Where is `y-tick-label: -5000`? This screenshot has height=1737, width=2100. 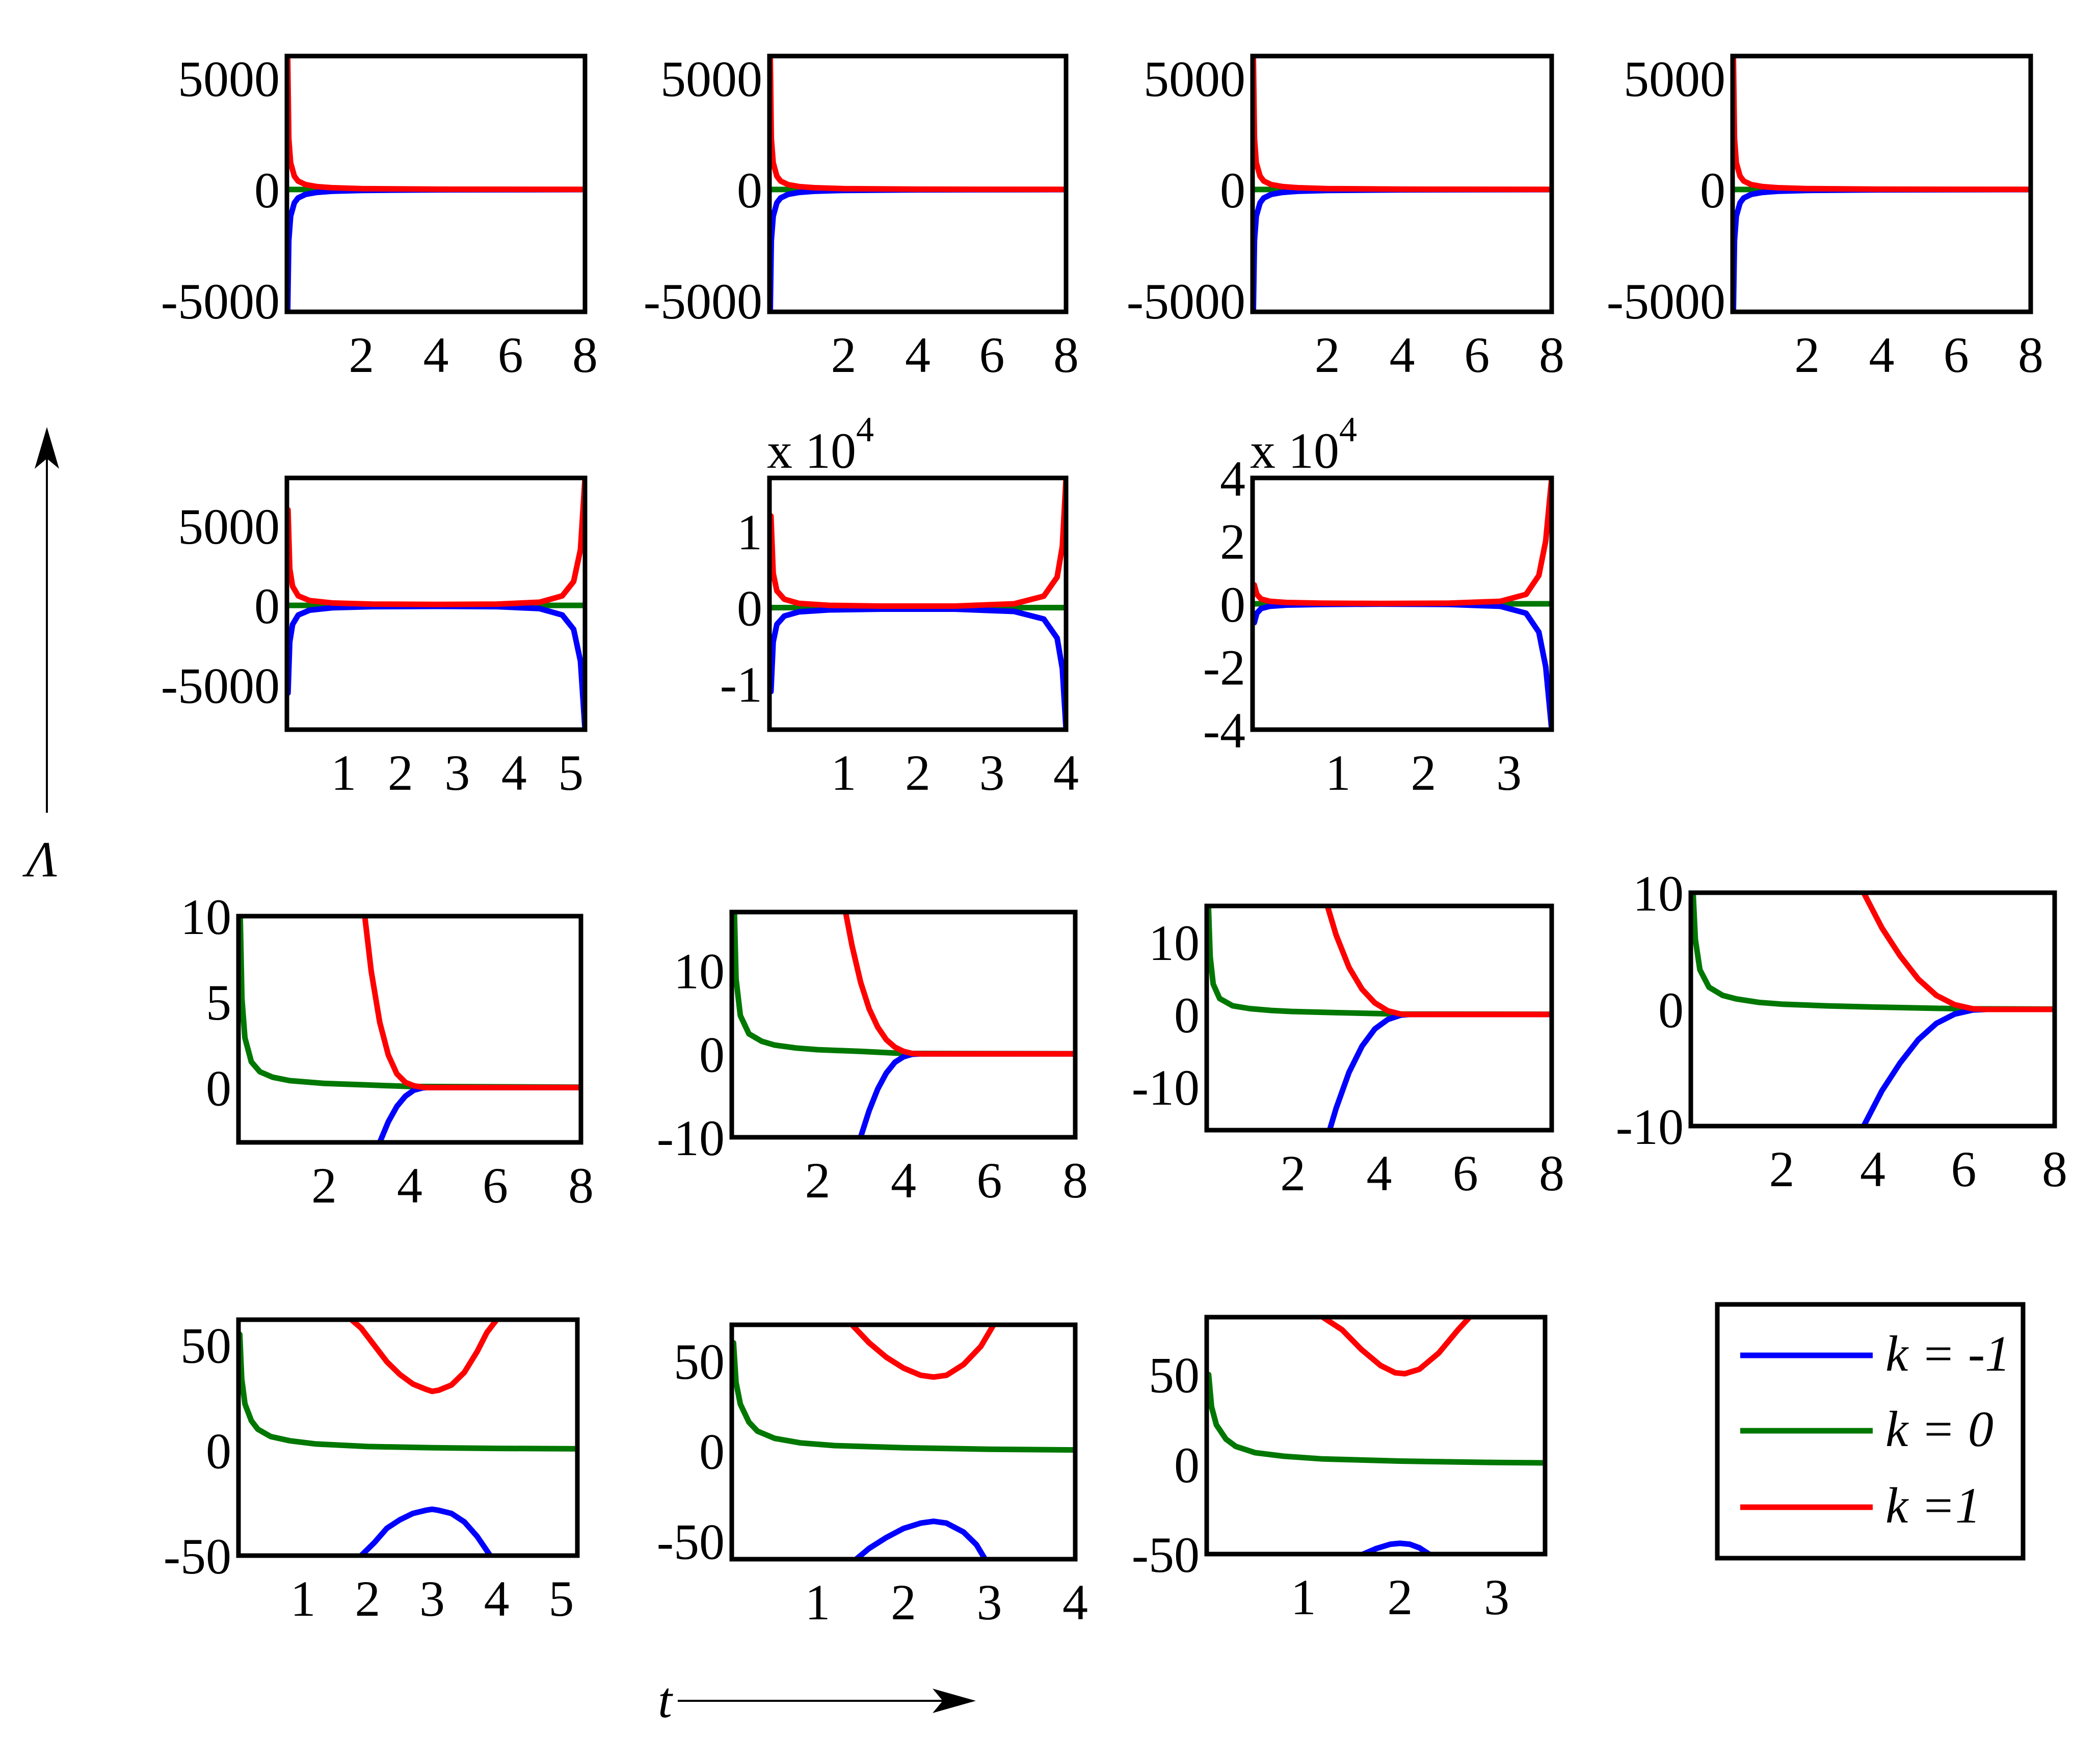 y-tick-label: -5000 is located at coordinates (703, 301).